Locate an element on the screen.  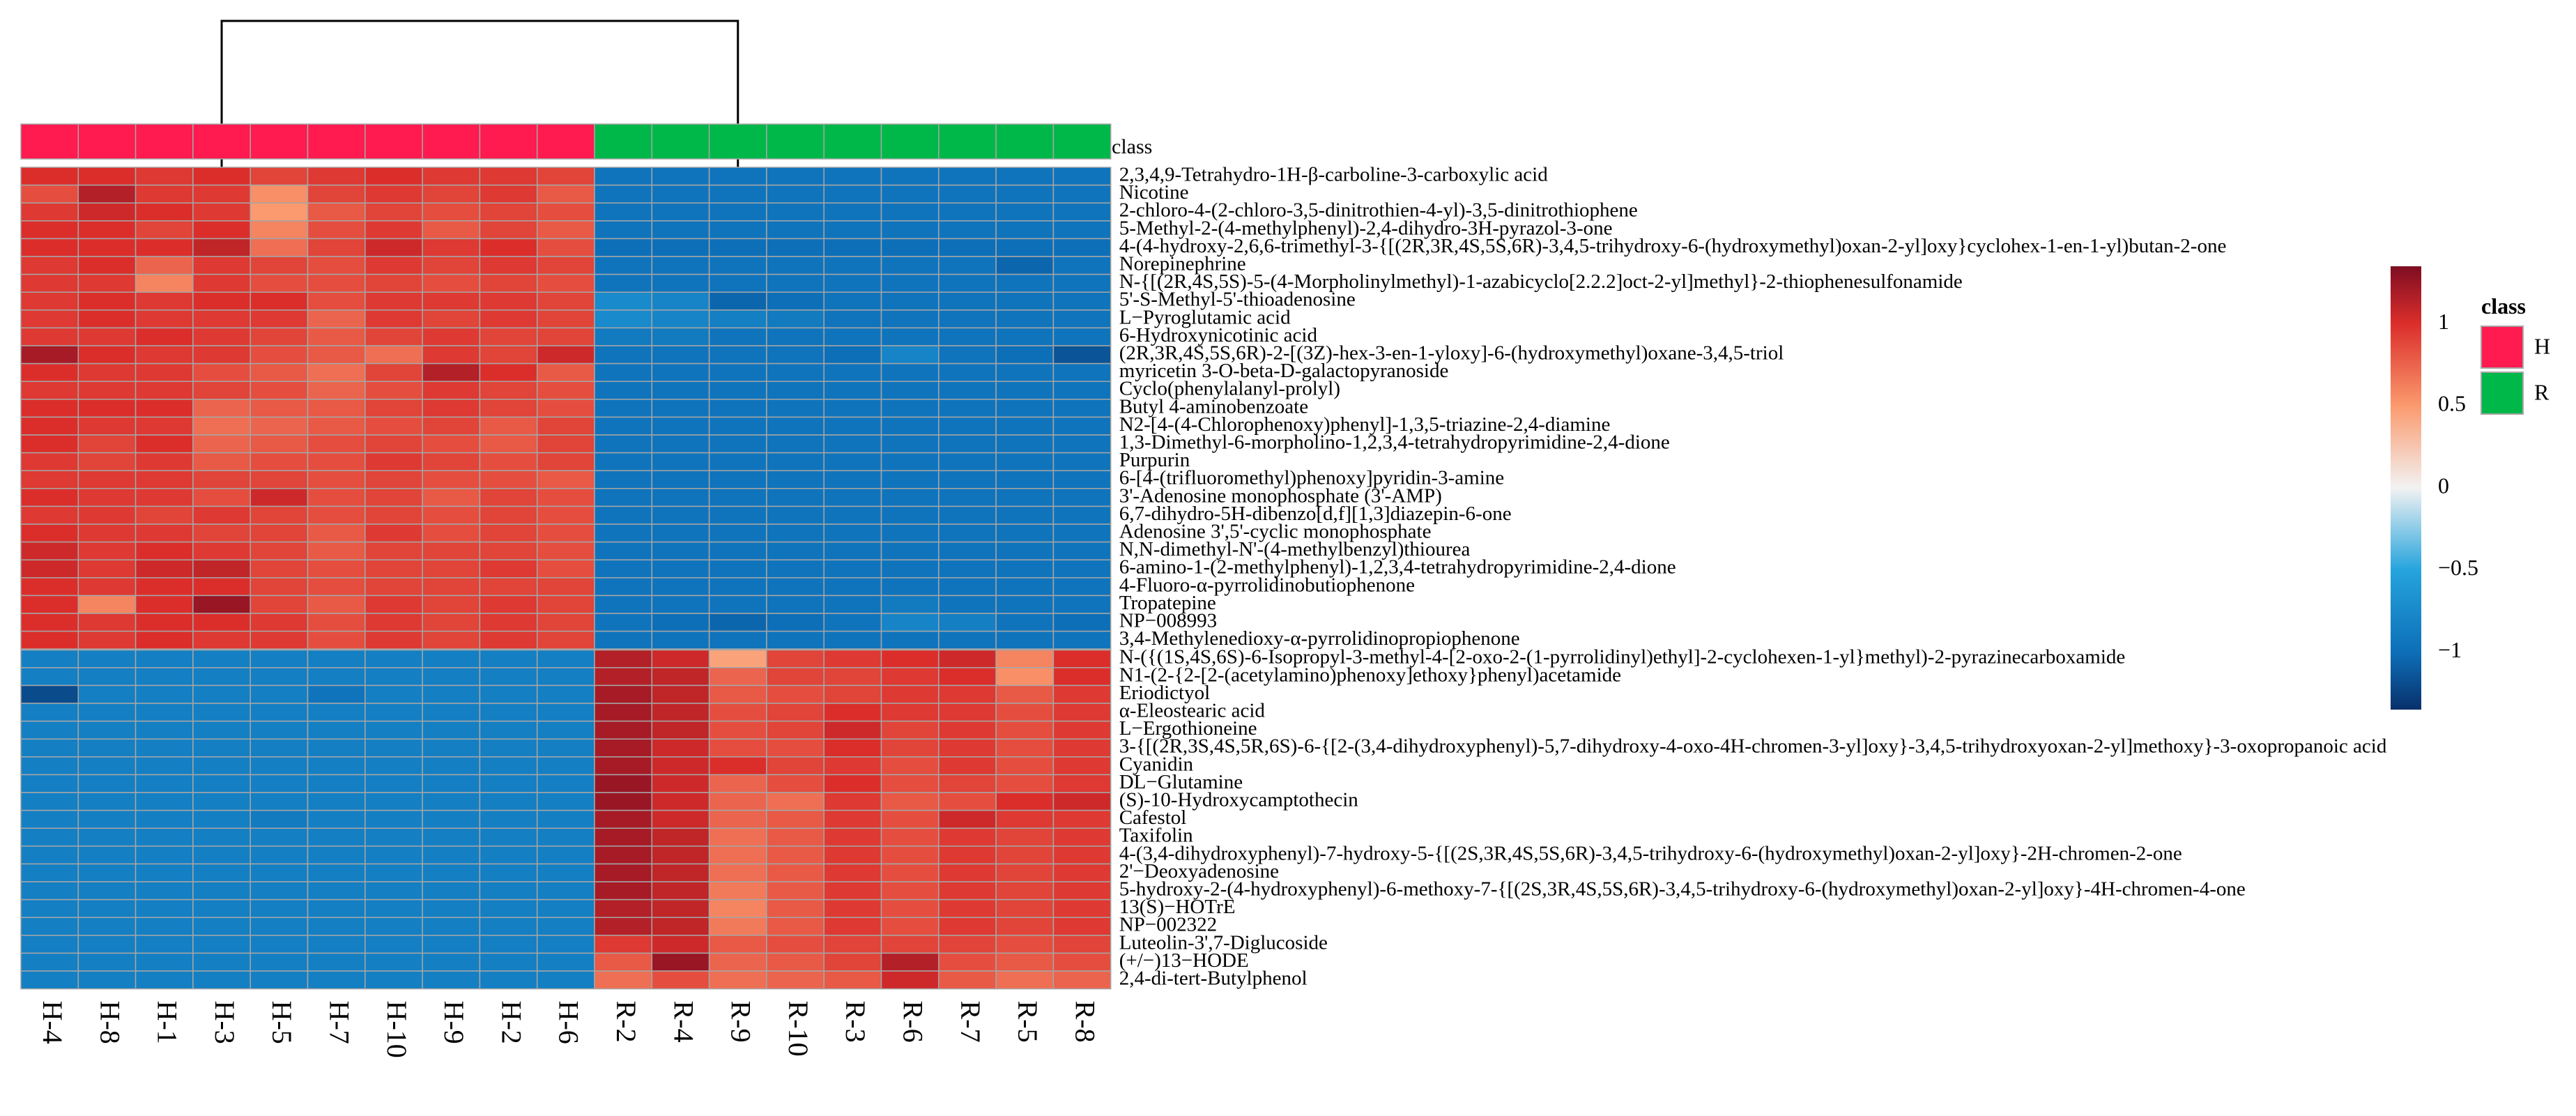
row-label: NP−008993 is located at coordinates (1168, 620).